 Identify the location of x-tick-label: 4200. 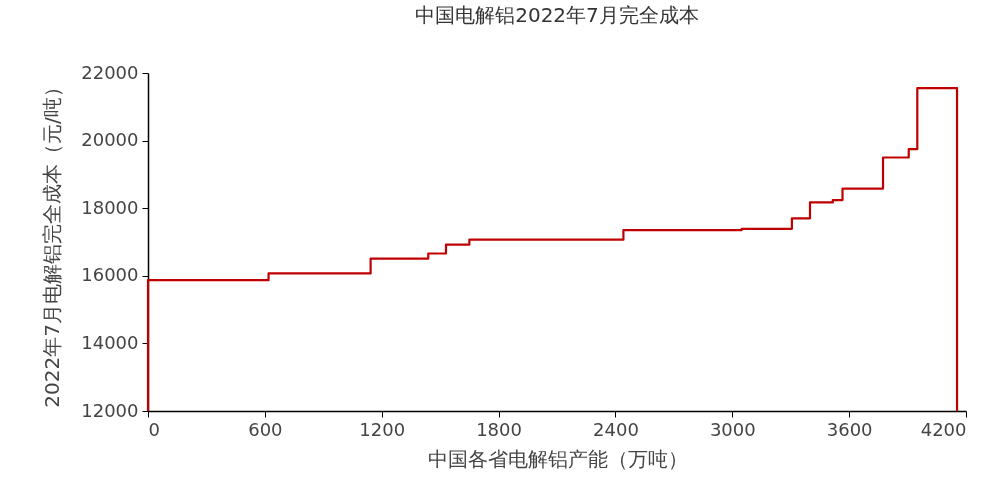
(943, 429).